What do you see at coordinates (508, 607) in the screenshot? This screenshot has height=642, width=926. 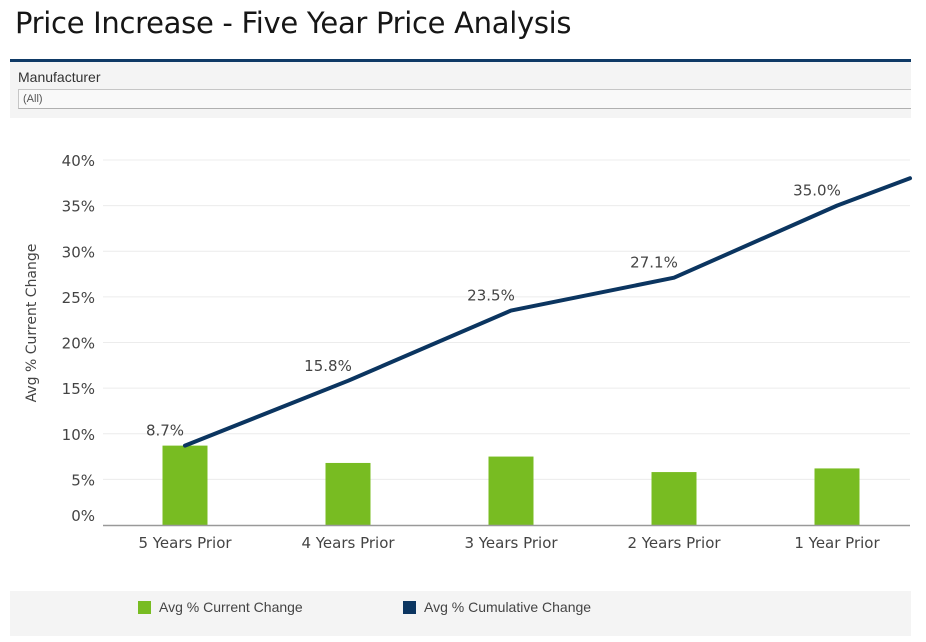 I see `legend-label: Avg % Cumulative Change` at bounding box center [508, 607].